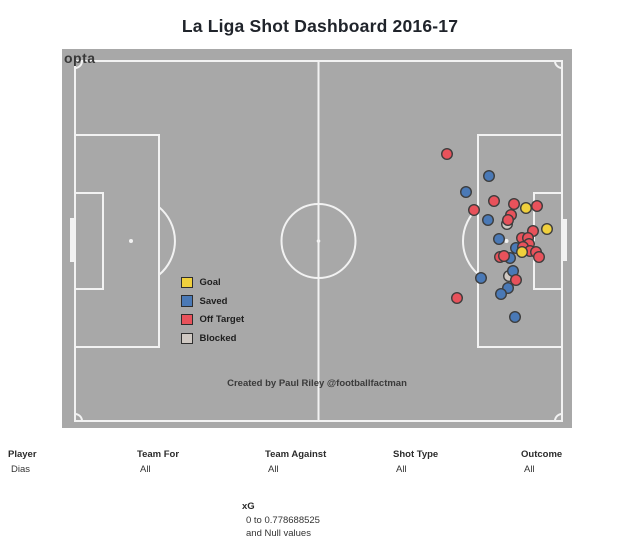  I want to click on filter-shot-type-label: Shot Type, so click(416, 454).